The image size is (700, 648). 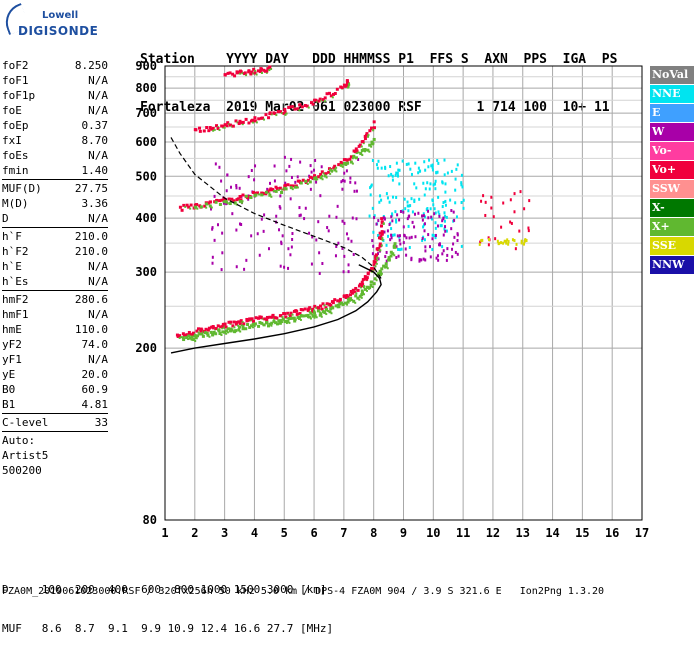 I want to click on x-tick-label: 1, so click(x=164, y=533).